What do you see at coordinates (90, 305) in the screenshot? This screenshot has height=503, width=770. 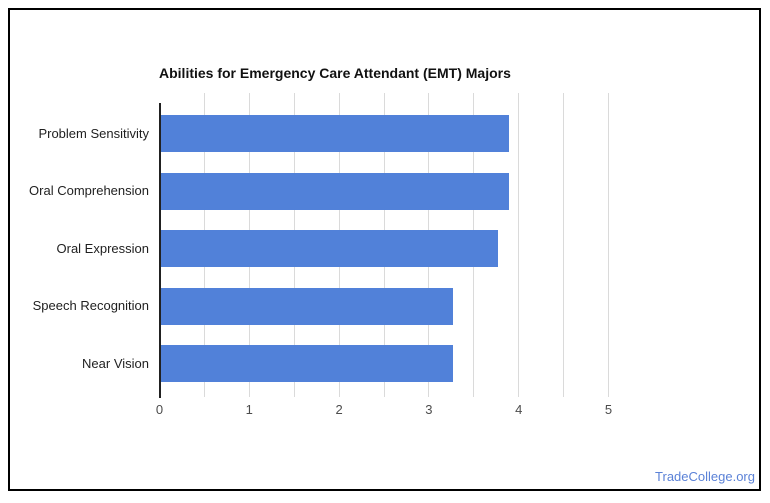 I see `category-label: Speech Recognition` at bounding box center [90, 305].